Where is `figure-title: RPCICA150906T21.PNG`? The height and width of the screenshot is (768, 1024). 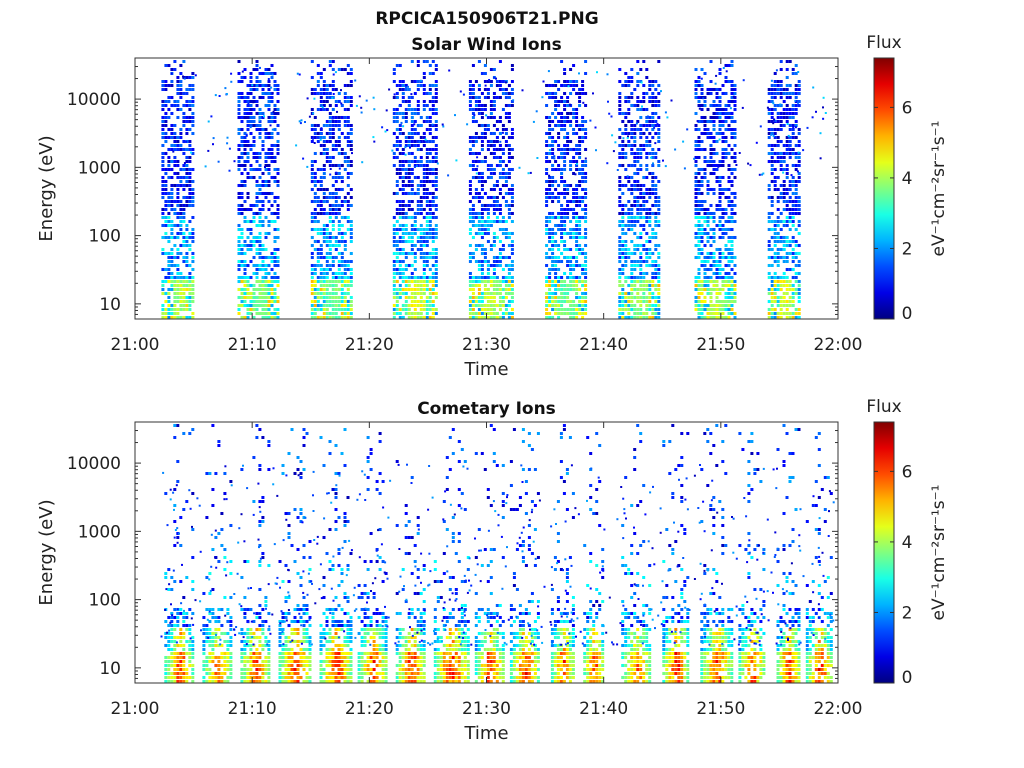
figure-title: RPCICA150906T21.PNG is located at coordinates (486, 19).